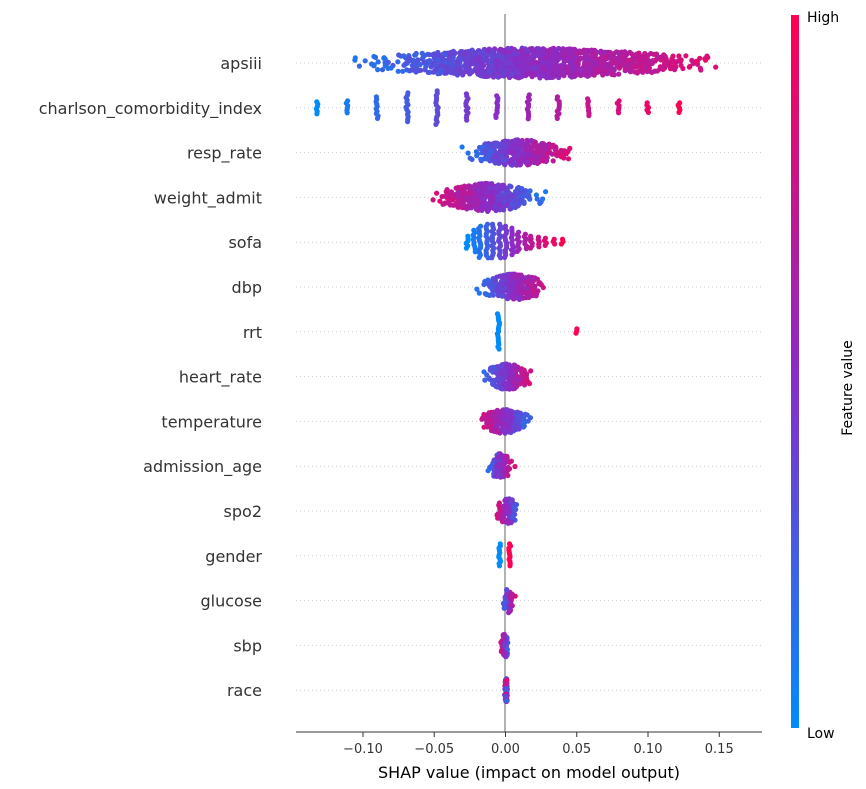  Describe the element at coordinates (795, 371) in the screenshot. I see `colorbar` at that location.